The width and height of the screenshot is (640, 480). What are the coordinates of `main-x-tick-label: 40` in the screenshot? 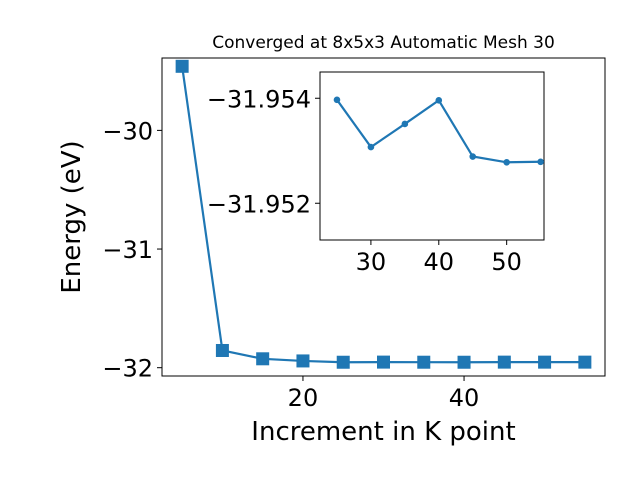 It's located at (464, 398).